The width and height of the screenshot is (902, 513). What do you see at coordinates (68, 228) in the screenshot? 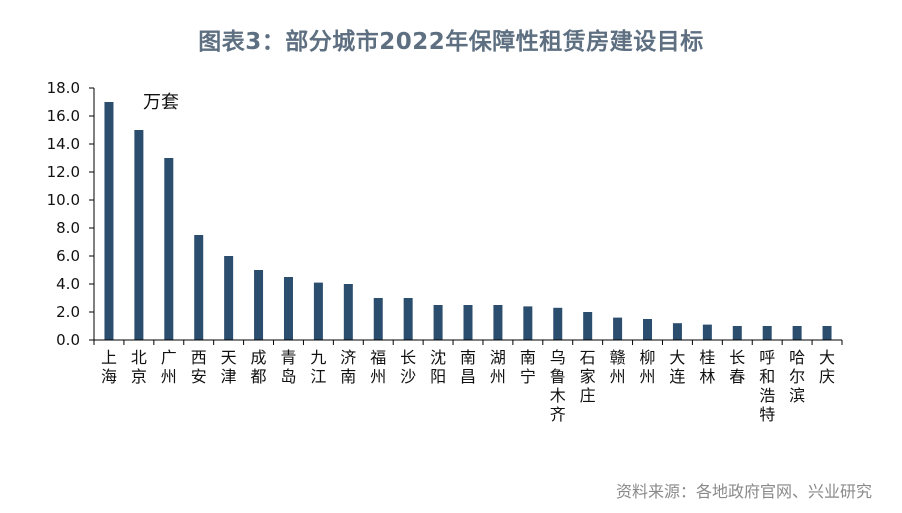
I see `y-tick-label: 8.0` at bounding box center [68, 228].